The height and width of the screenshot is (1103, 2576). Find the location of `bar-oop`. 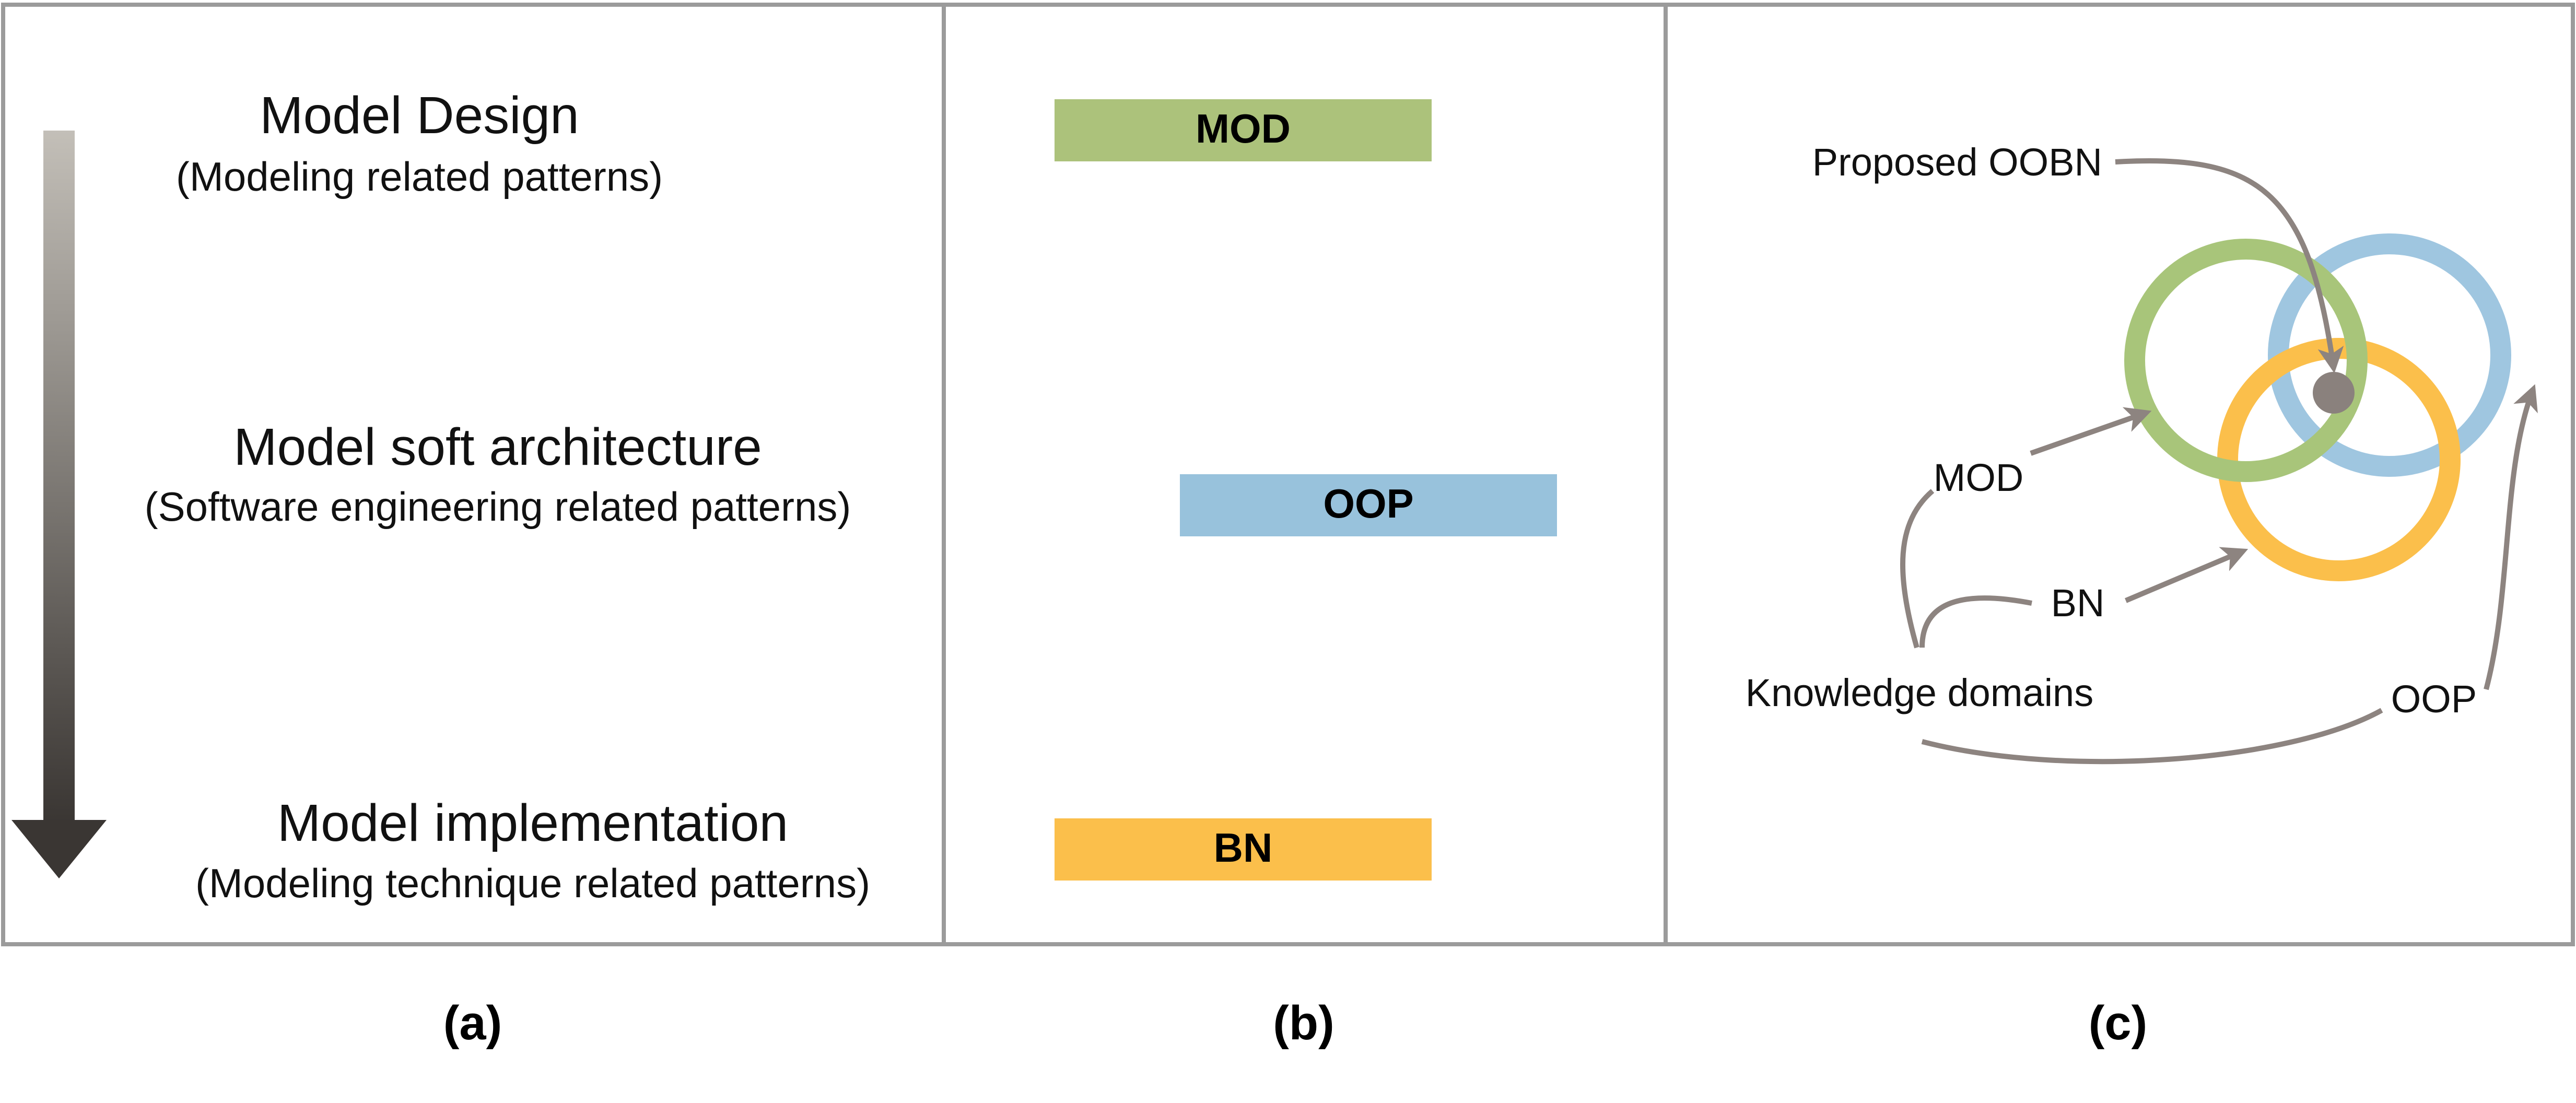

bar-oop is located at coordinates (1368, 505).